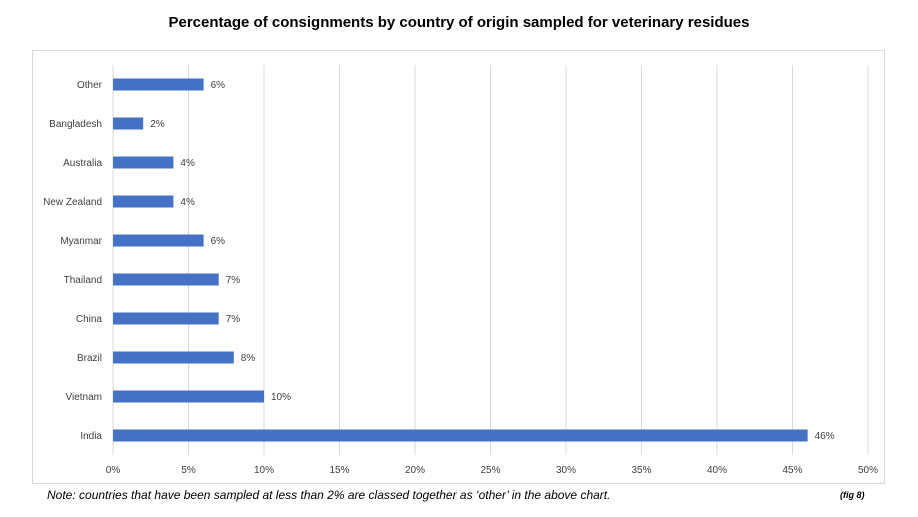 This screenshot has height=517, width=918. I want to click on x-tick-label: 20%, so click(415, 470).